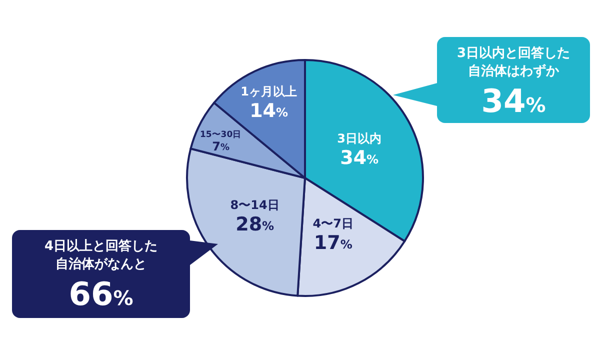 This screenshot has width=600, height=358. What do you see at coordinates (514, 63) in the screenshot?
I see `text: 3日以内と回答した自治体はわずか` at bounding box center [514, 63].